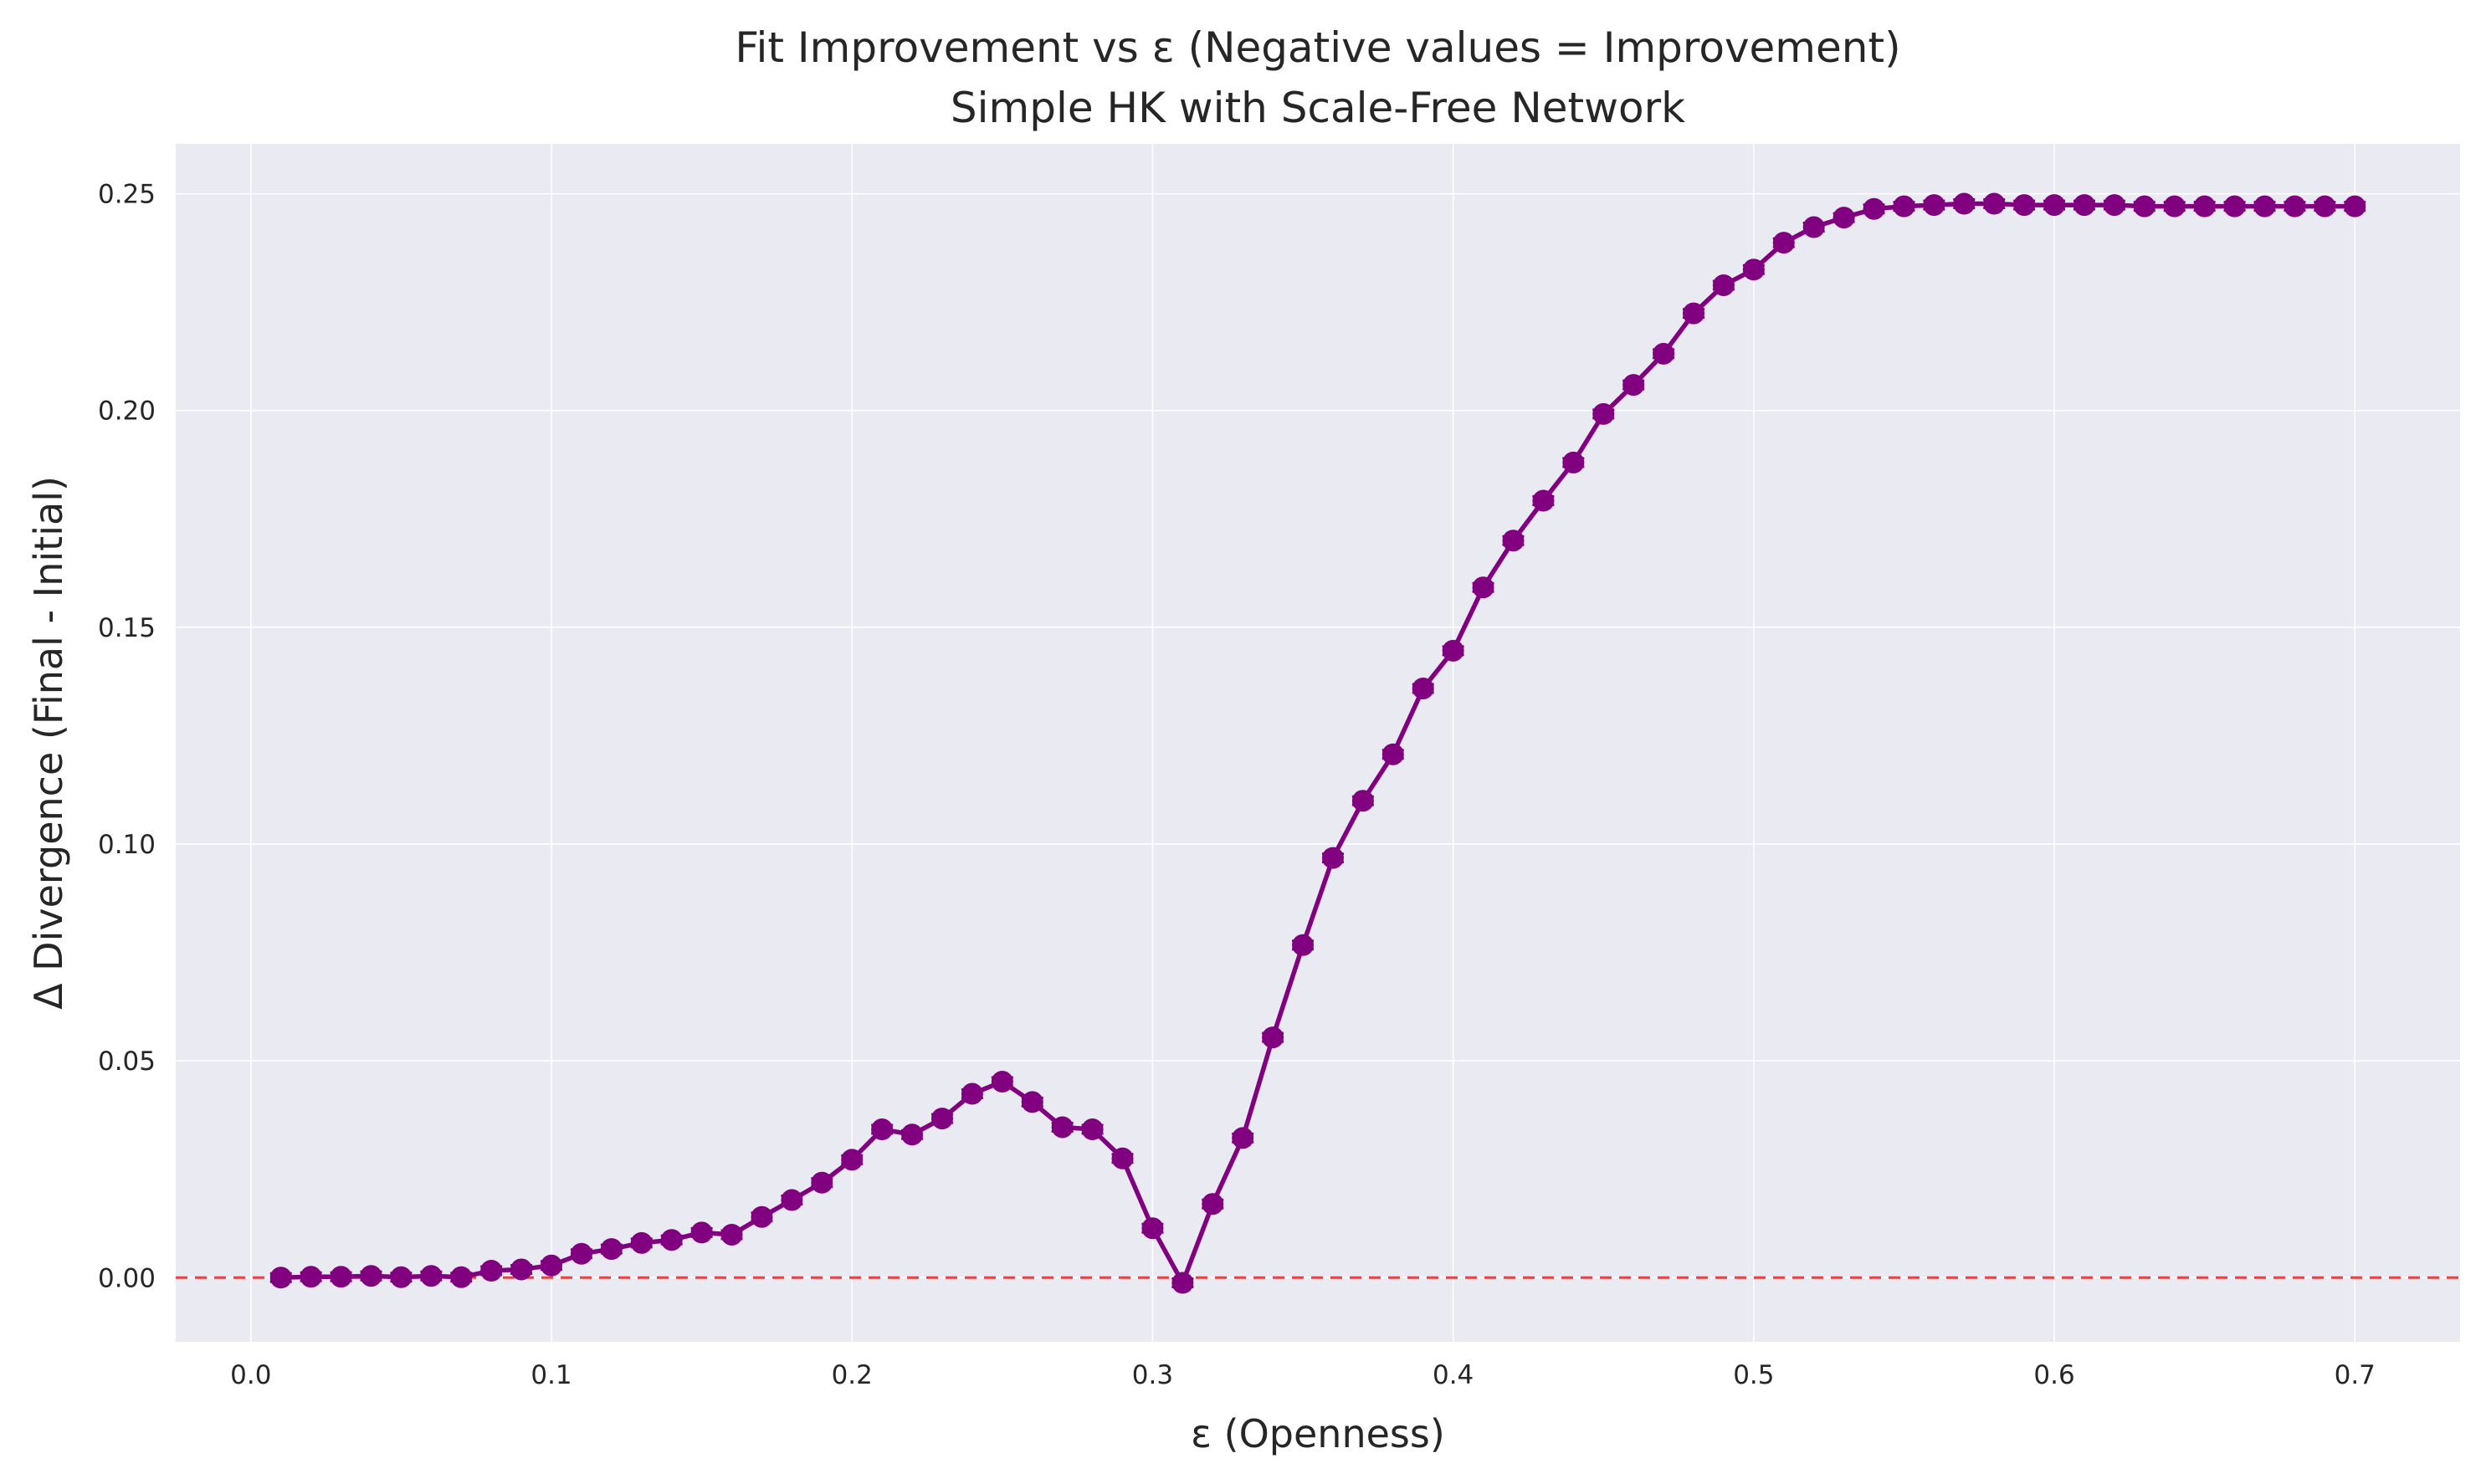 The height and width of the screenshot is (1484, 2486). I want to click on x-tick-labels: 0.0 0.1 0.2 0.3 0.4 0.5 0.6 0.7, so click(1303, 1375).